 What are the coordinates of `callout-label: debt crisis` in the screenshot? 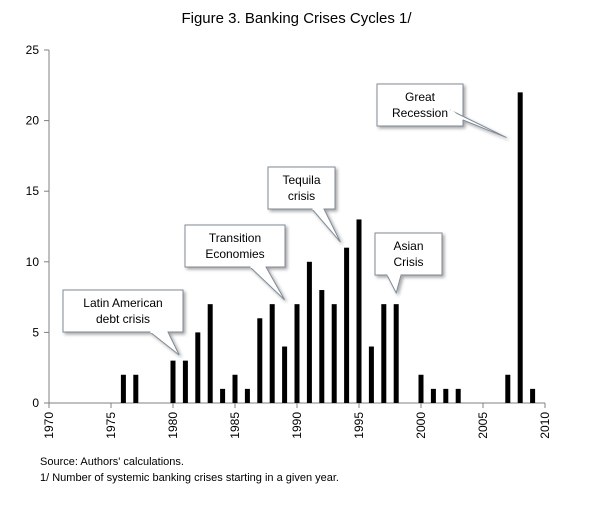 It's located at (123, 319).